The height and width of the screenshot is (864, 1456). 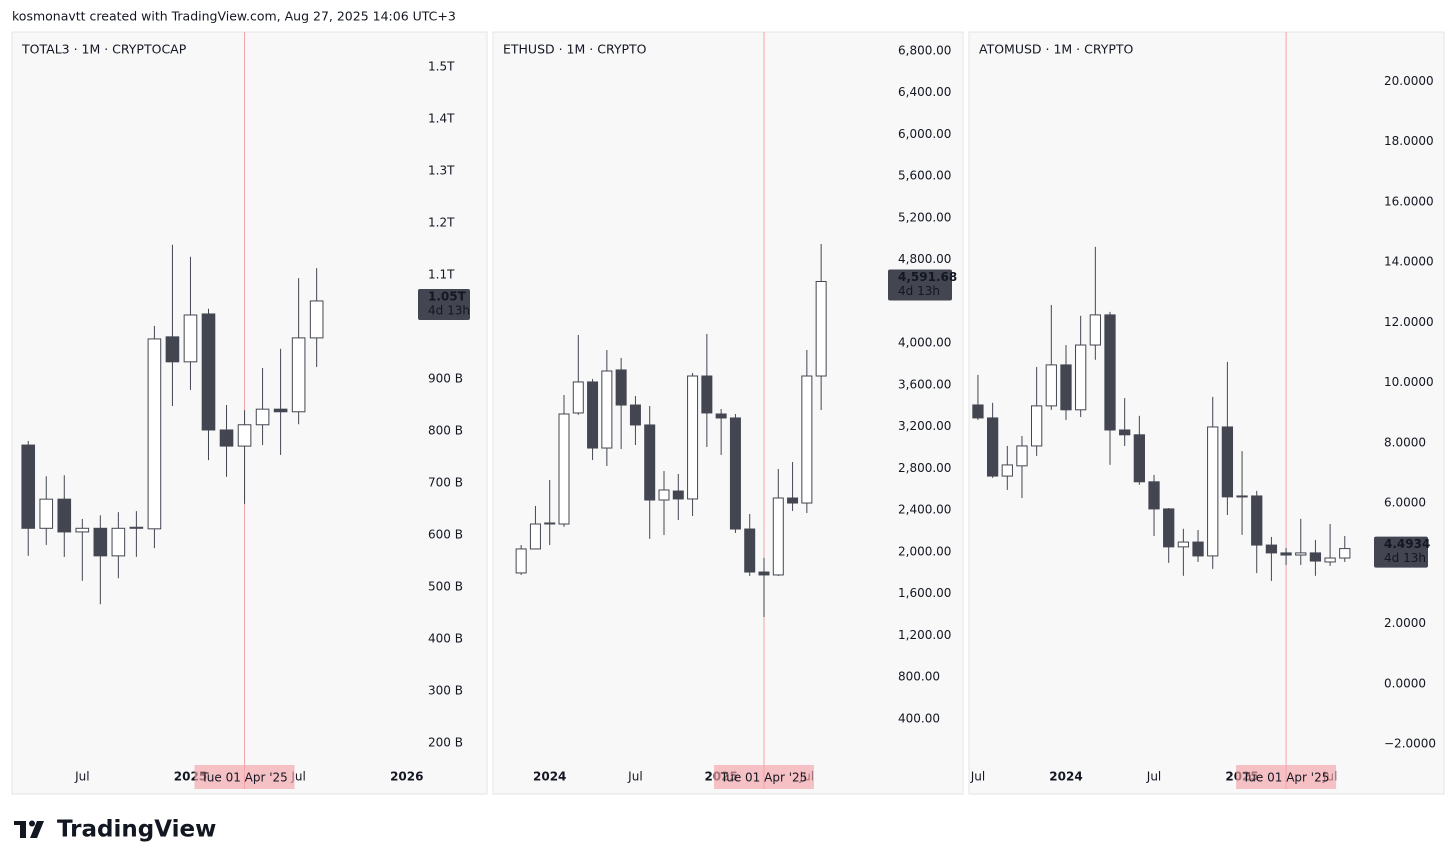 I want to click on y-tick-label: 14.0000, so click(x=1409, y=262).